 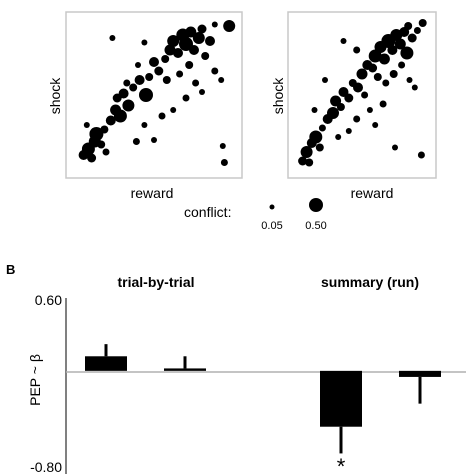 I want to click on legend-label: conflict:, so click(x=207, y=212).